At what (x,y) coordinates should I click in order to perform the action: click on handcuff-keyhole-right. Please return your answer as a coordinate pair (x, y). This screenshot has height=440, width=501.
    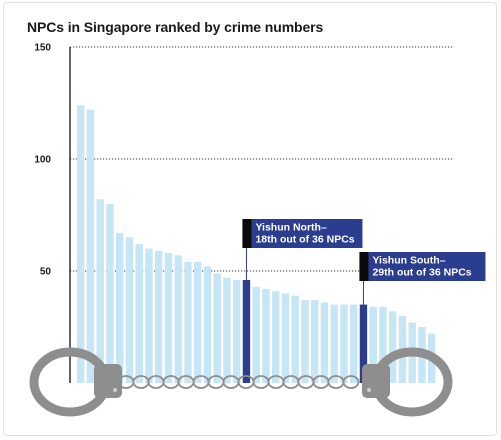
    Looking at the image, I should click on (369, 390).